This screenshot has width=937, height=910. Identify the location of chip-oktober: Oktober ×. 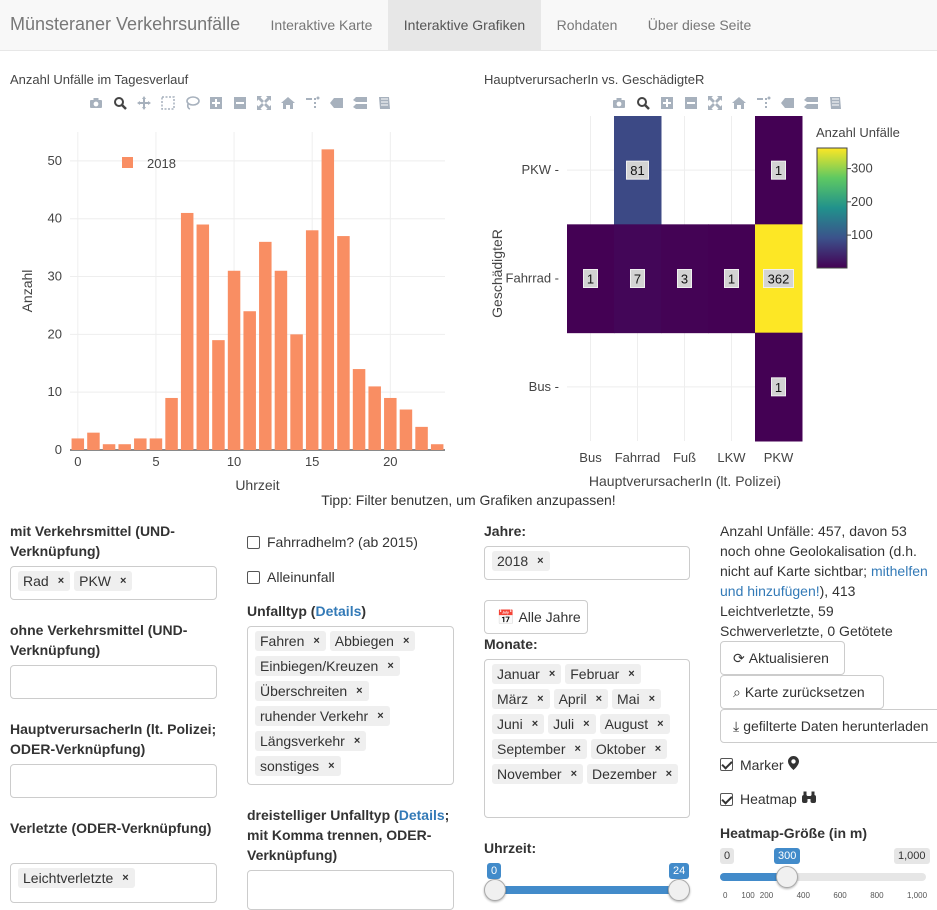
(629, 749).